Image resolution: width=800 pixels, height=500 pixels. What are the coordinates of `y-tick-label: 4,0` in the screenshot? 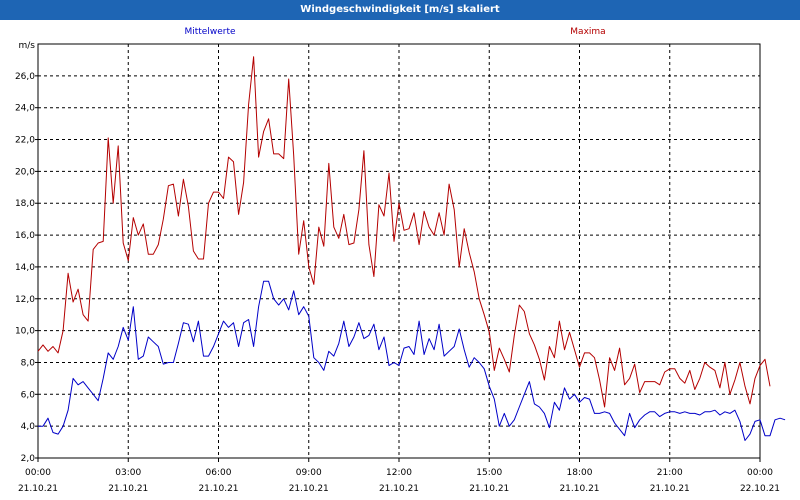 It's located at (28, 427).